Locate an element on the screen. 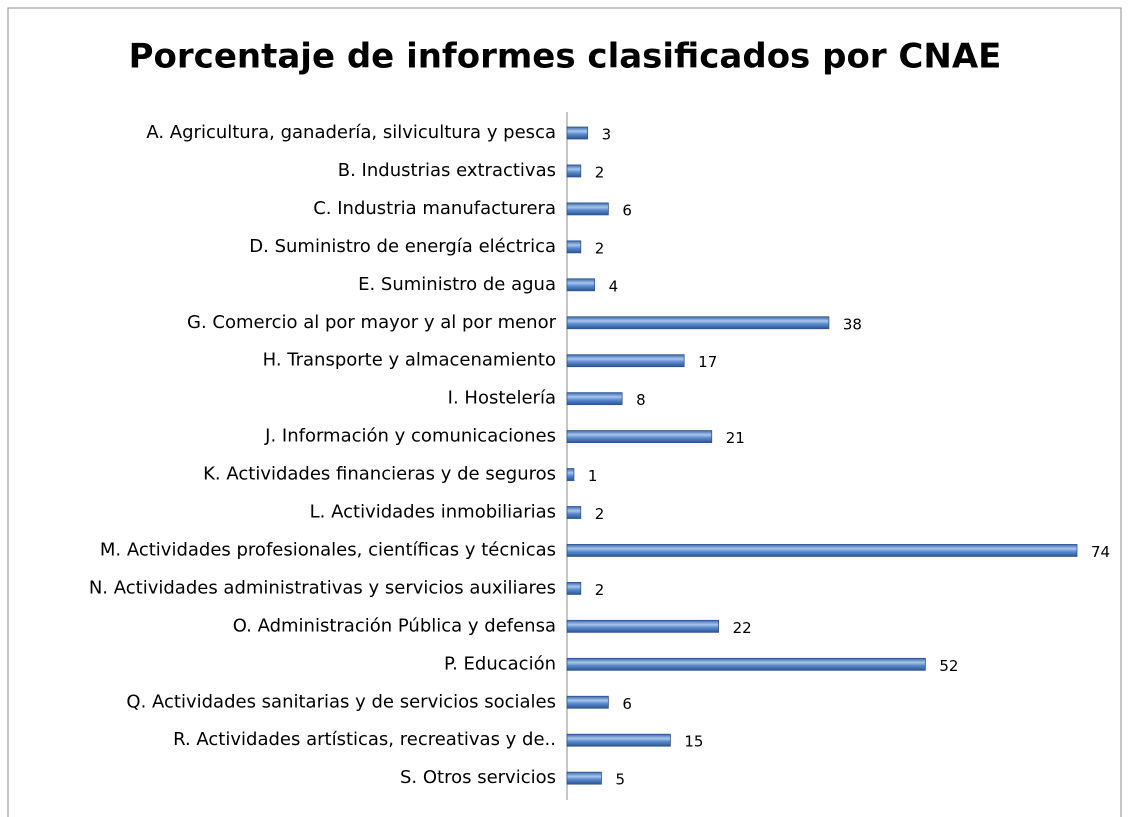 Image resolution: width=1130 pixels, height=817 pixels. data-label: 1 is located at coordinates (593, 476).